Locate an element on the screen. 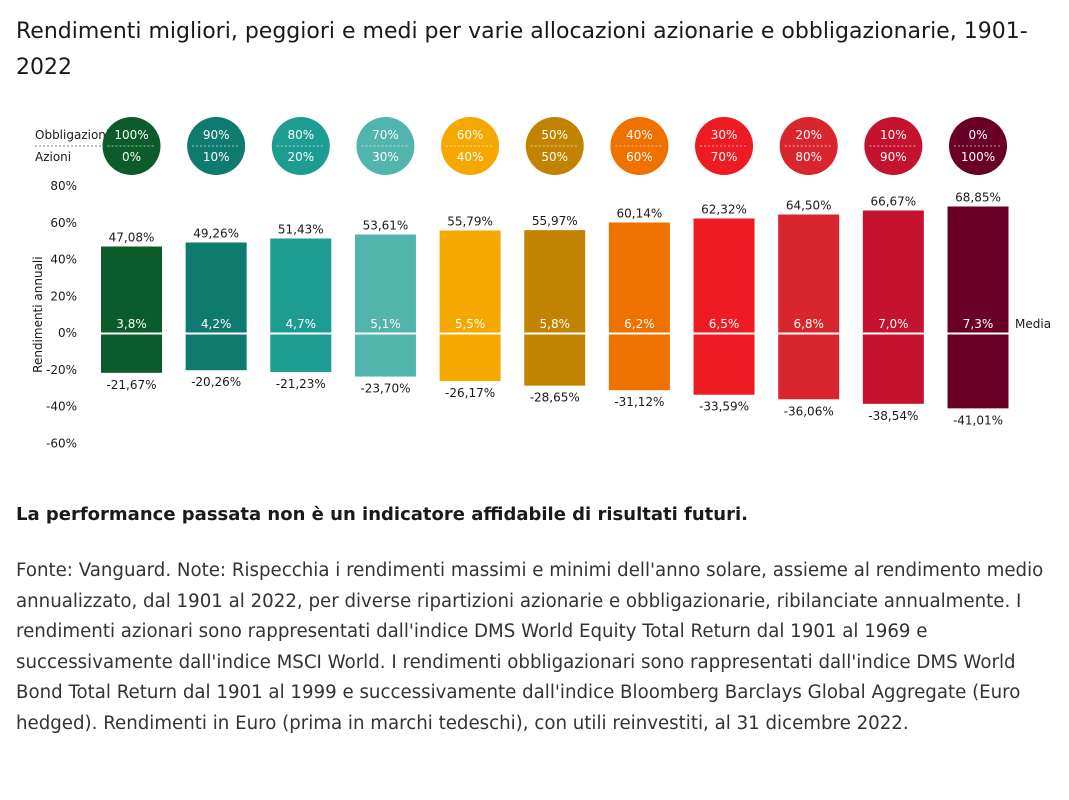 The width and height of the screenshot is (1069, 800). mean-value-label: 4,7% is located at coordinates (301, 324).